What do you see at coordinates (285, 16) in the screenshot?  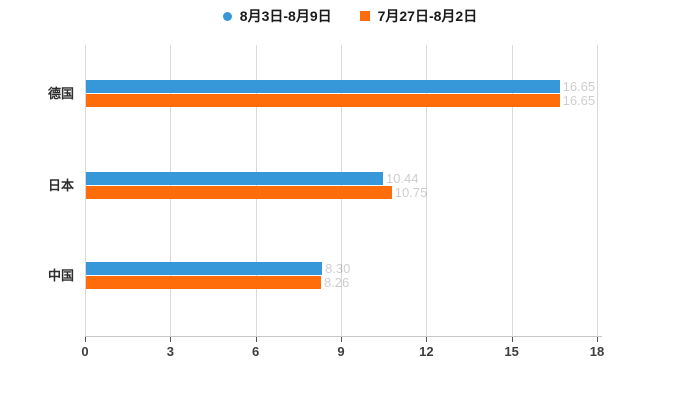 I see `legend-label-aug3-aug9: 8月3日-8月9日` at bounding box center [285, 16].